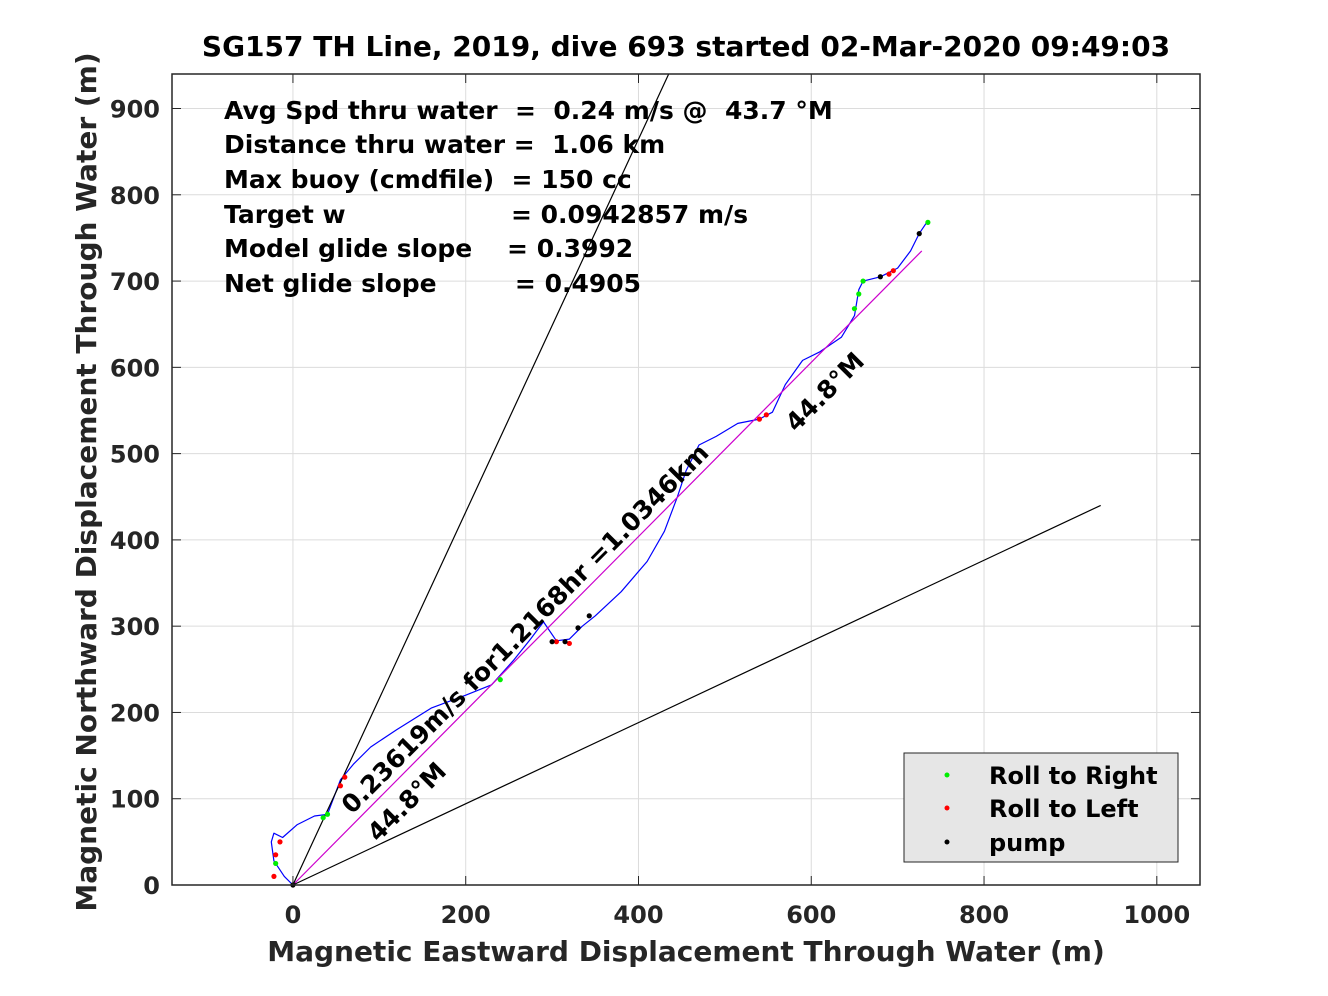  What do you see at coordinates (638, 915) in the screenshot?
I see `x-tick-label: 400` at bounding box center [638, 915].